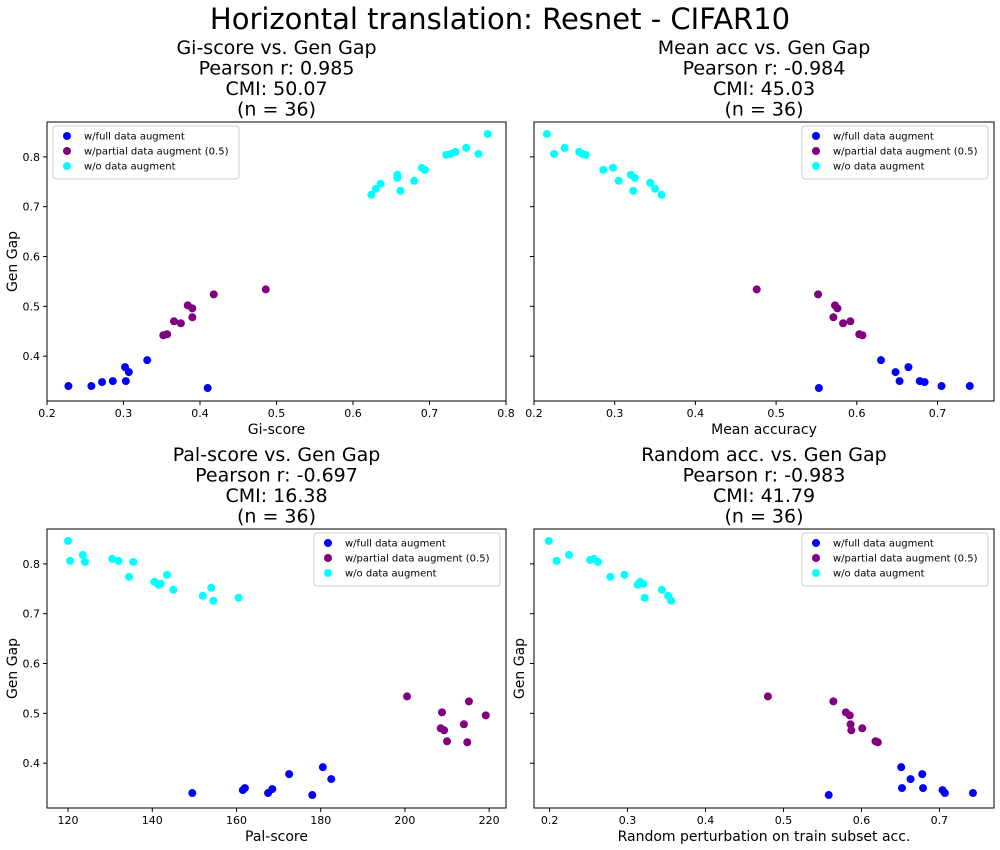 This screenshot has width=1000, height=850. Describe the element at coordinates (32, 564) in the screenshot. I see `y-tick-label: 0.8` at that location.